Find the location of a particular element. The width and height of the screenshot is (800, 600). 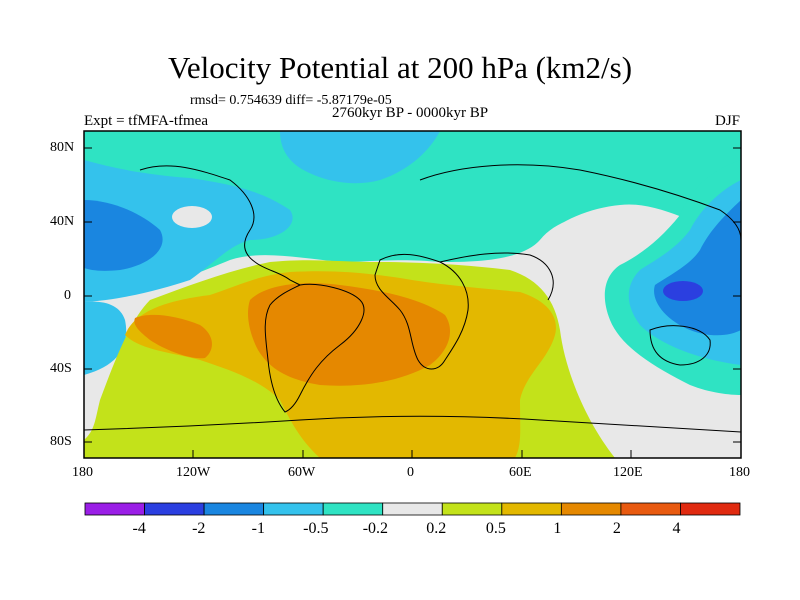

field-lightblue-north-atlantic is located at coordinates (360, 157).